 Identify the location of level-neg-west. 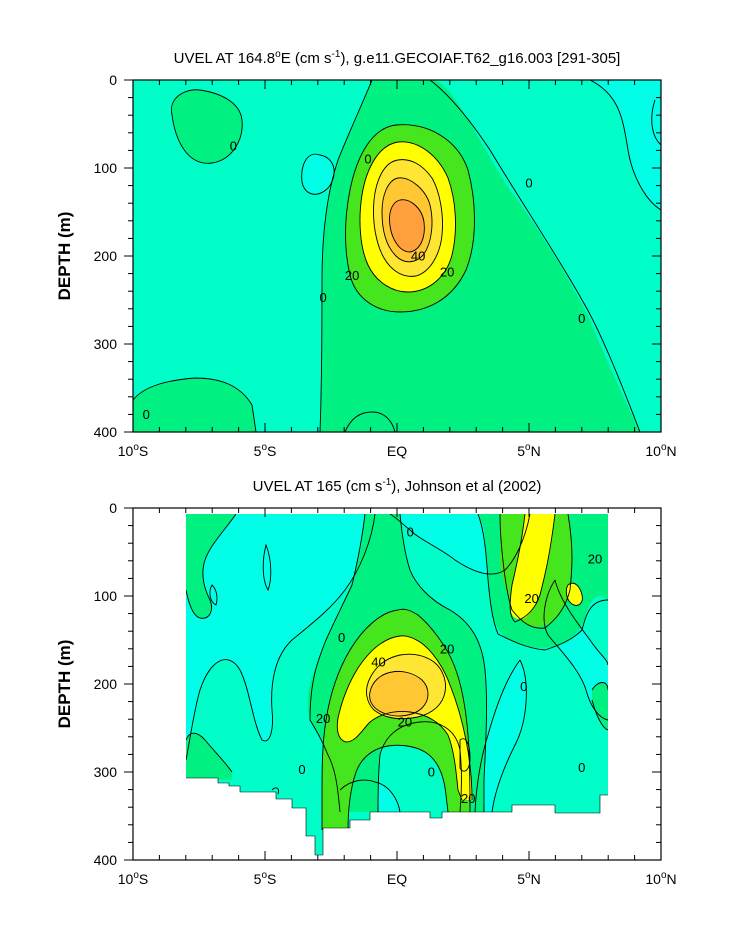
(280, 637).